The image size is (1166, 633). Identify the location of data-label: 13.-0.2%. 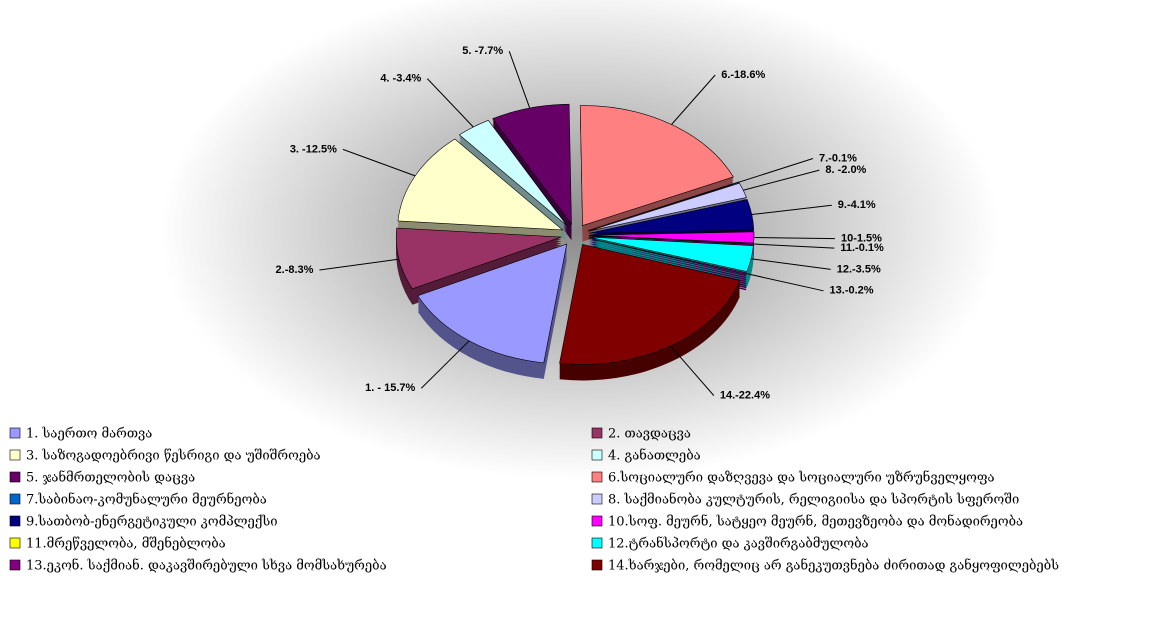
(852, 291).